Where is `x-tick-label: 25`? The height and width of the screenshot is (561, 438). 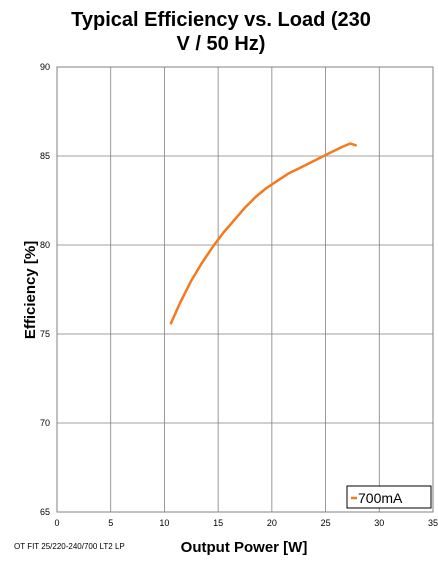
x-tick-label: 25 is located at coordinates (326, 523).